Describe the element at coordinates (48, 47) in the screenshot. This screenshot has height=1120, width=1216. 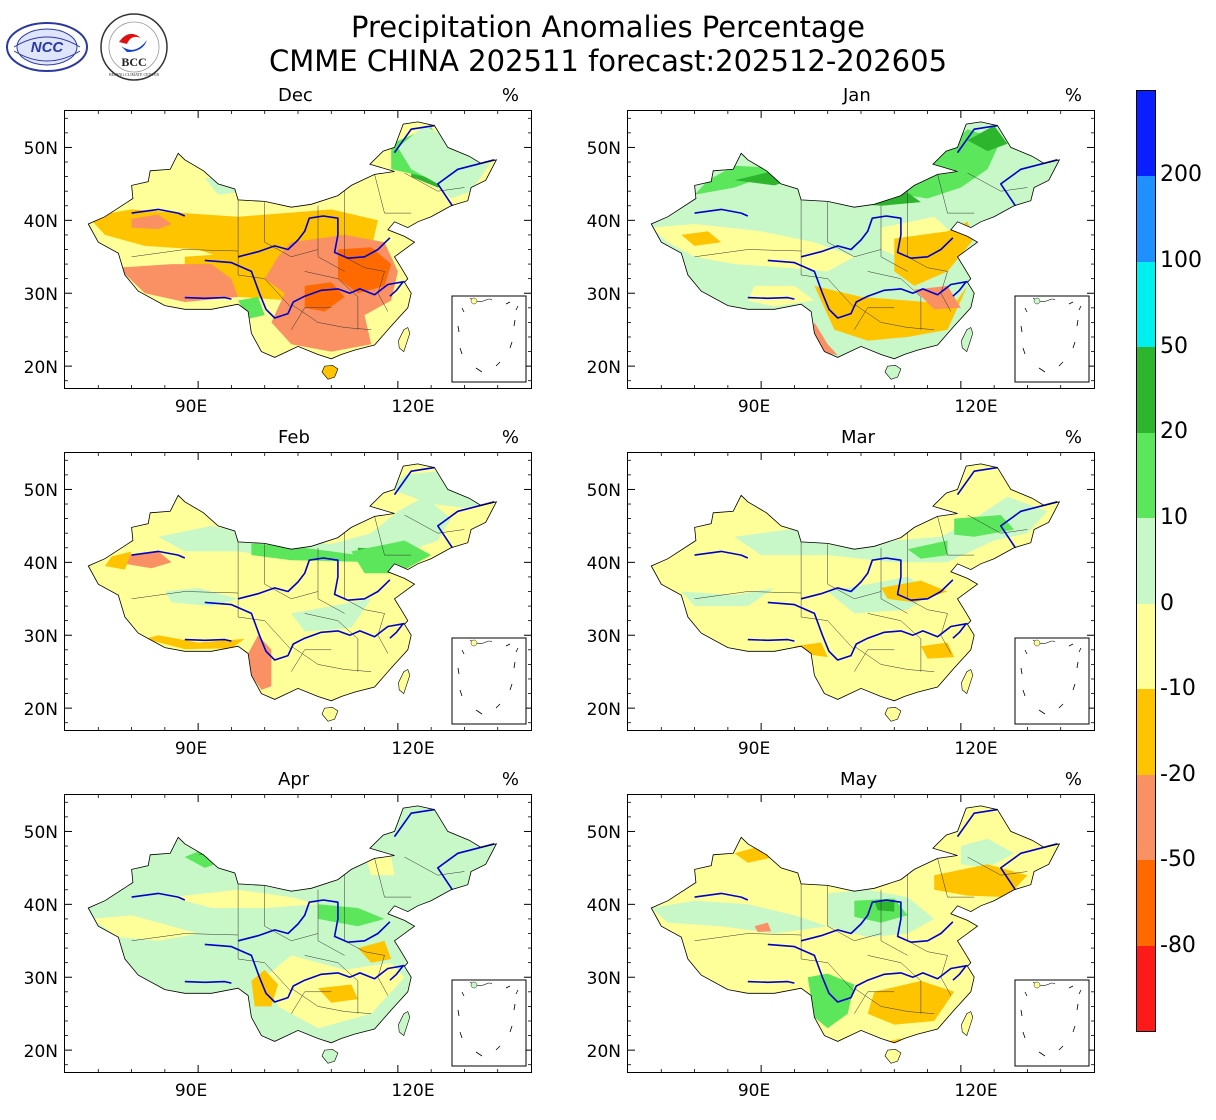
I see `ncc-logo-text: NCC` at that location.